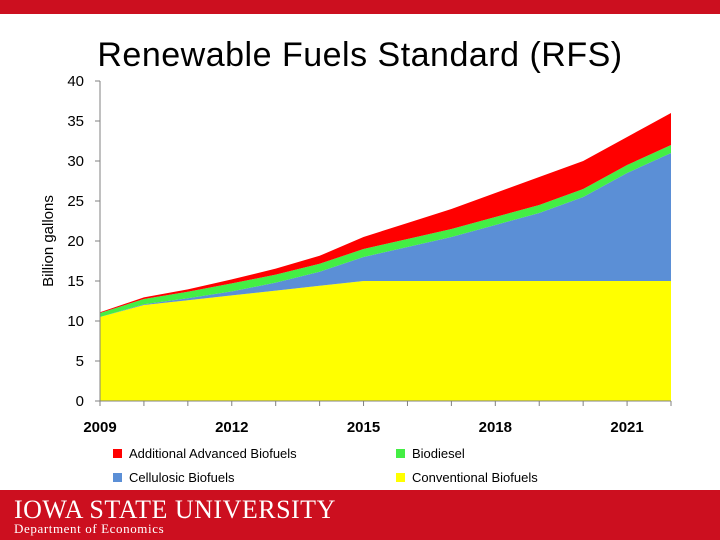 The height and width of the screenshot is (540, 720). I want to click on top-brand-bar, so click(360, 7).